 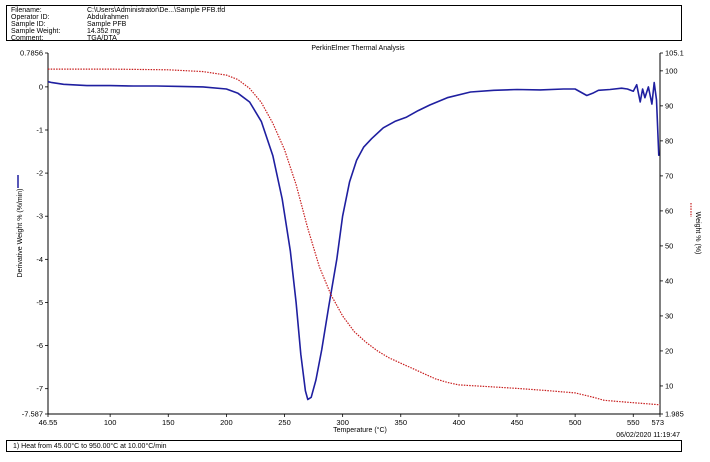 I want to click on x-tick-label: 200, so click(x=226, y=422).